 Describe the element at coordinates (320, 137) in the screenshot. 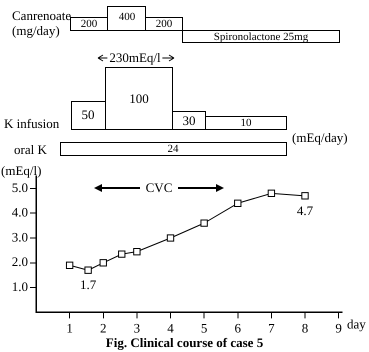

I see `text: (mEq/day)` at that location.